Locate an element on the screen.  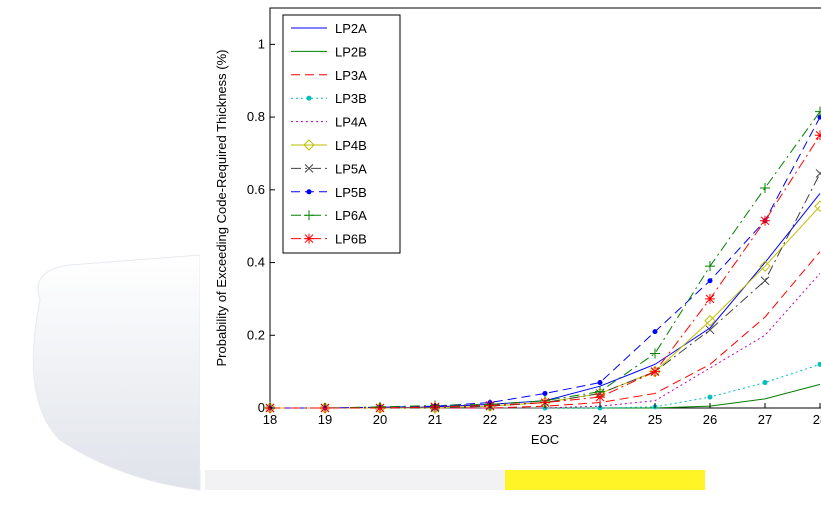
x-tick-label: 23 is located at coordinates (545, 419).